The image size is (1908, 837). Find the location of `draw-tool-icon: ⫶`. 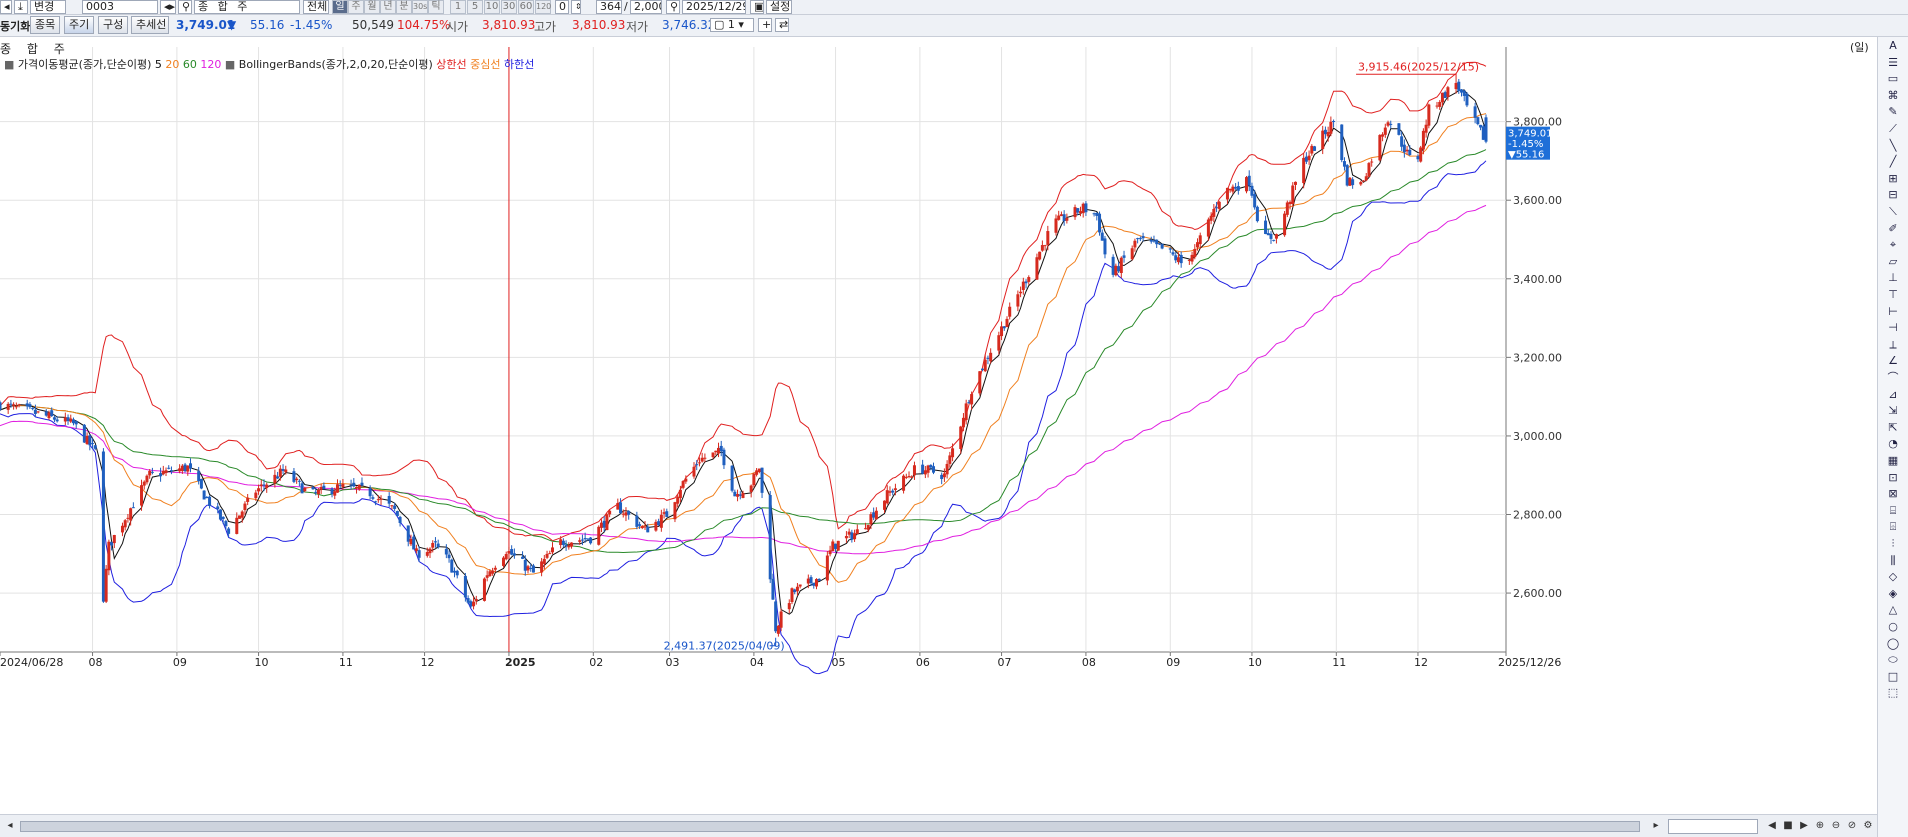

draw-tool-icon: ⫶ is located at coordinates (1893, 543).